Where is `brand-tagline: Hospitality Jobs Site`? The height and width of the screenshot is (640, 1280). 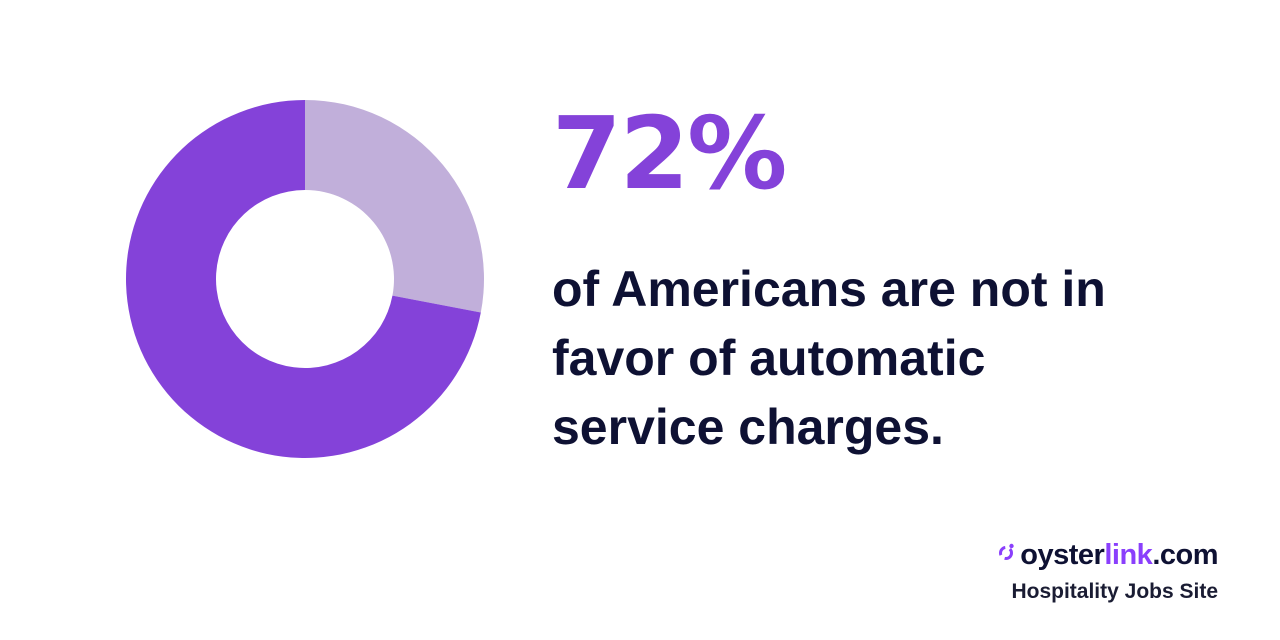
brand-tagline: Hospitality Jobs Site is located at coordinates (1114, 591).